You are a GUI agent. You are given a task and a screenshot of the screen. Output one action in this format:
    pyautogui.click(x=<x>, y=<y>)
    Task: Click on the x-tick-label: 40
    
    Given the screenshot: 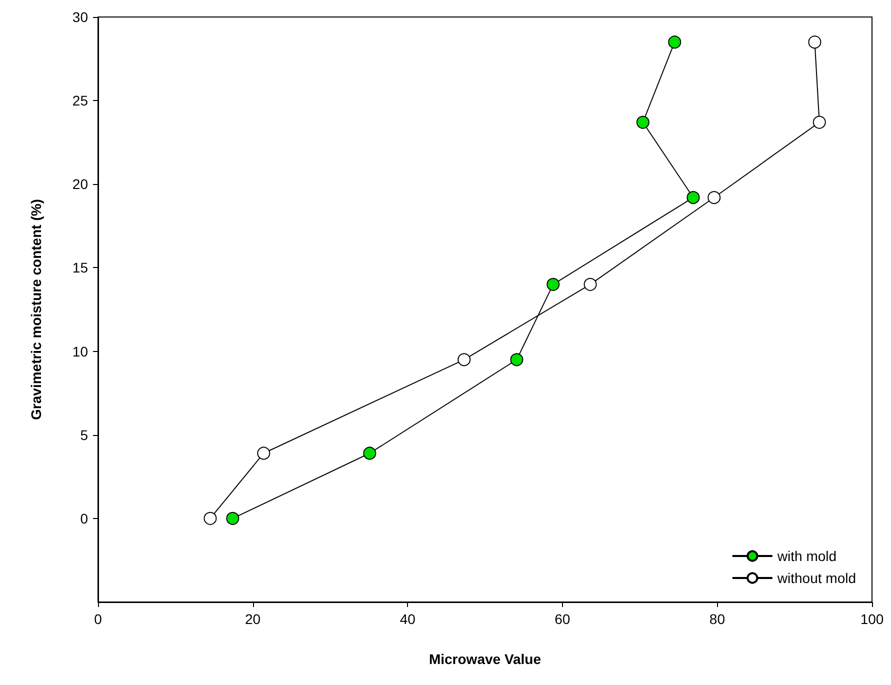 What is the action you would take?
    pyautogui.click(x=408, y=619)
    